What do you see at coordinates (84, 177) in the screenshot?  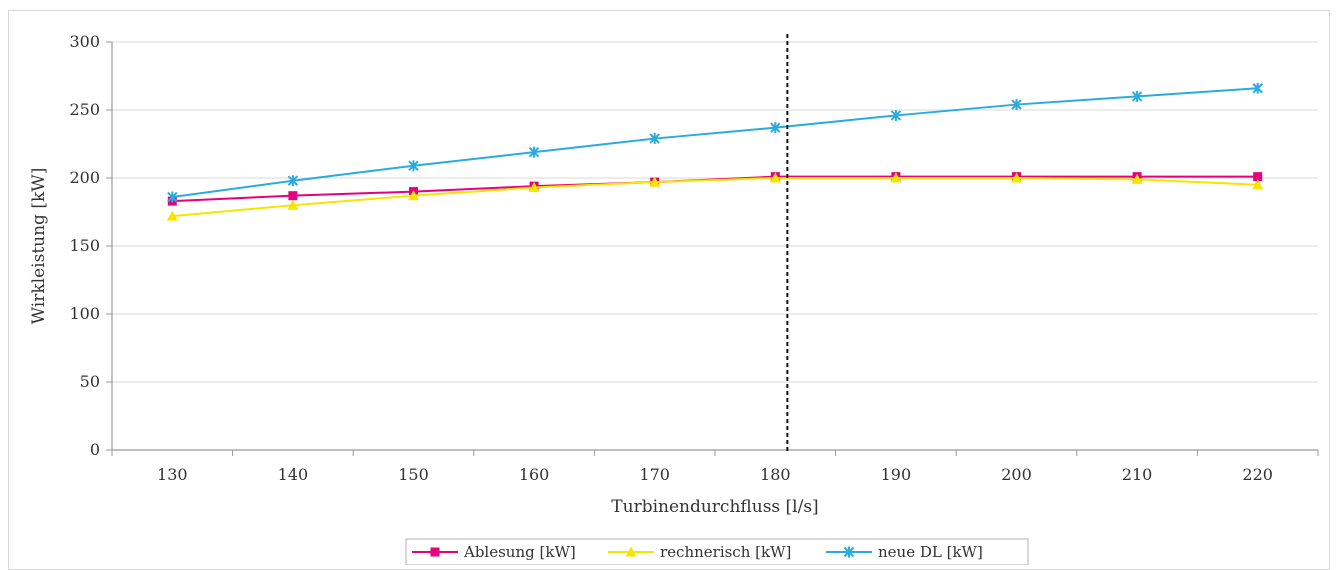 I see `y-tick-label: 200` at bounding box center [84, 177].